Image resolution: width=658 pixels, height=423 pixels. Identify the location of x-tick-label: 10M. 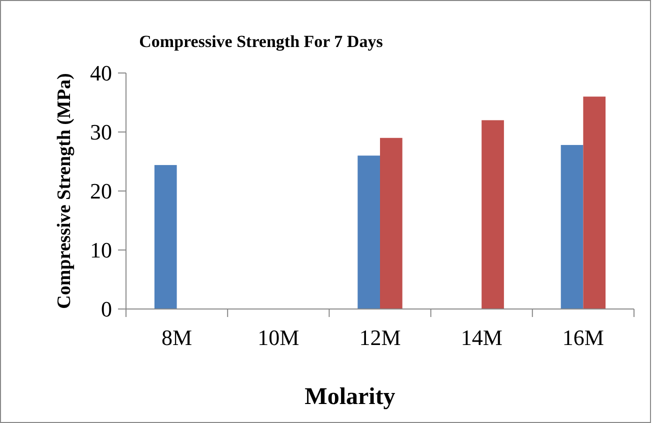
(279, 337).